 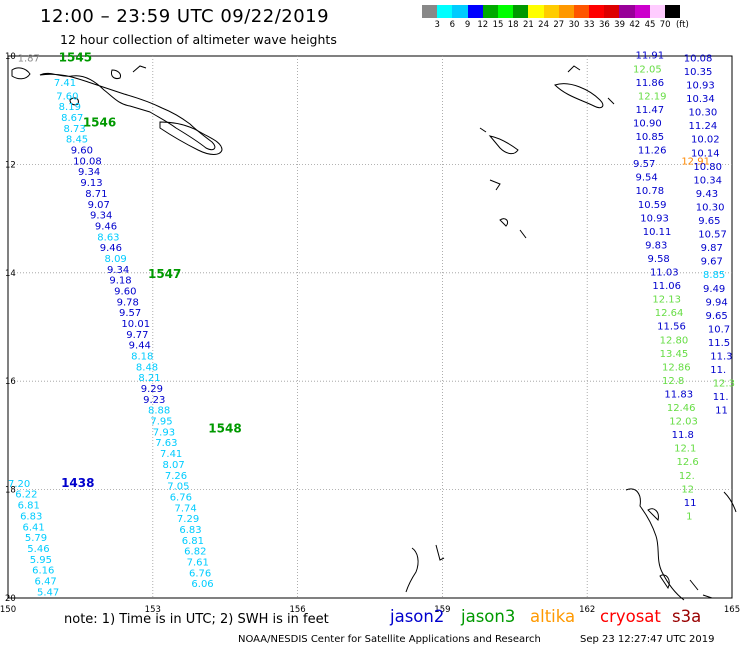 What do you see at coordinates (159, 411) in the screenshot?
I see `wave-height-value: 8.88` at bounding box center [159, 411].